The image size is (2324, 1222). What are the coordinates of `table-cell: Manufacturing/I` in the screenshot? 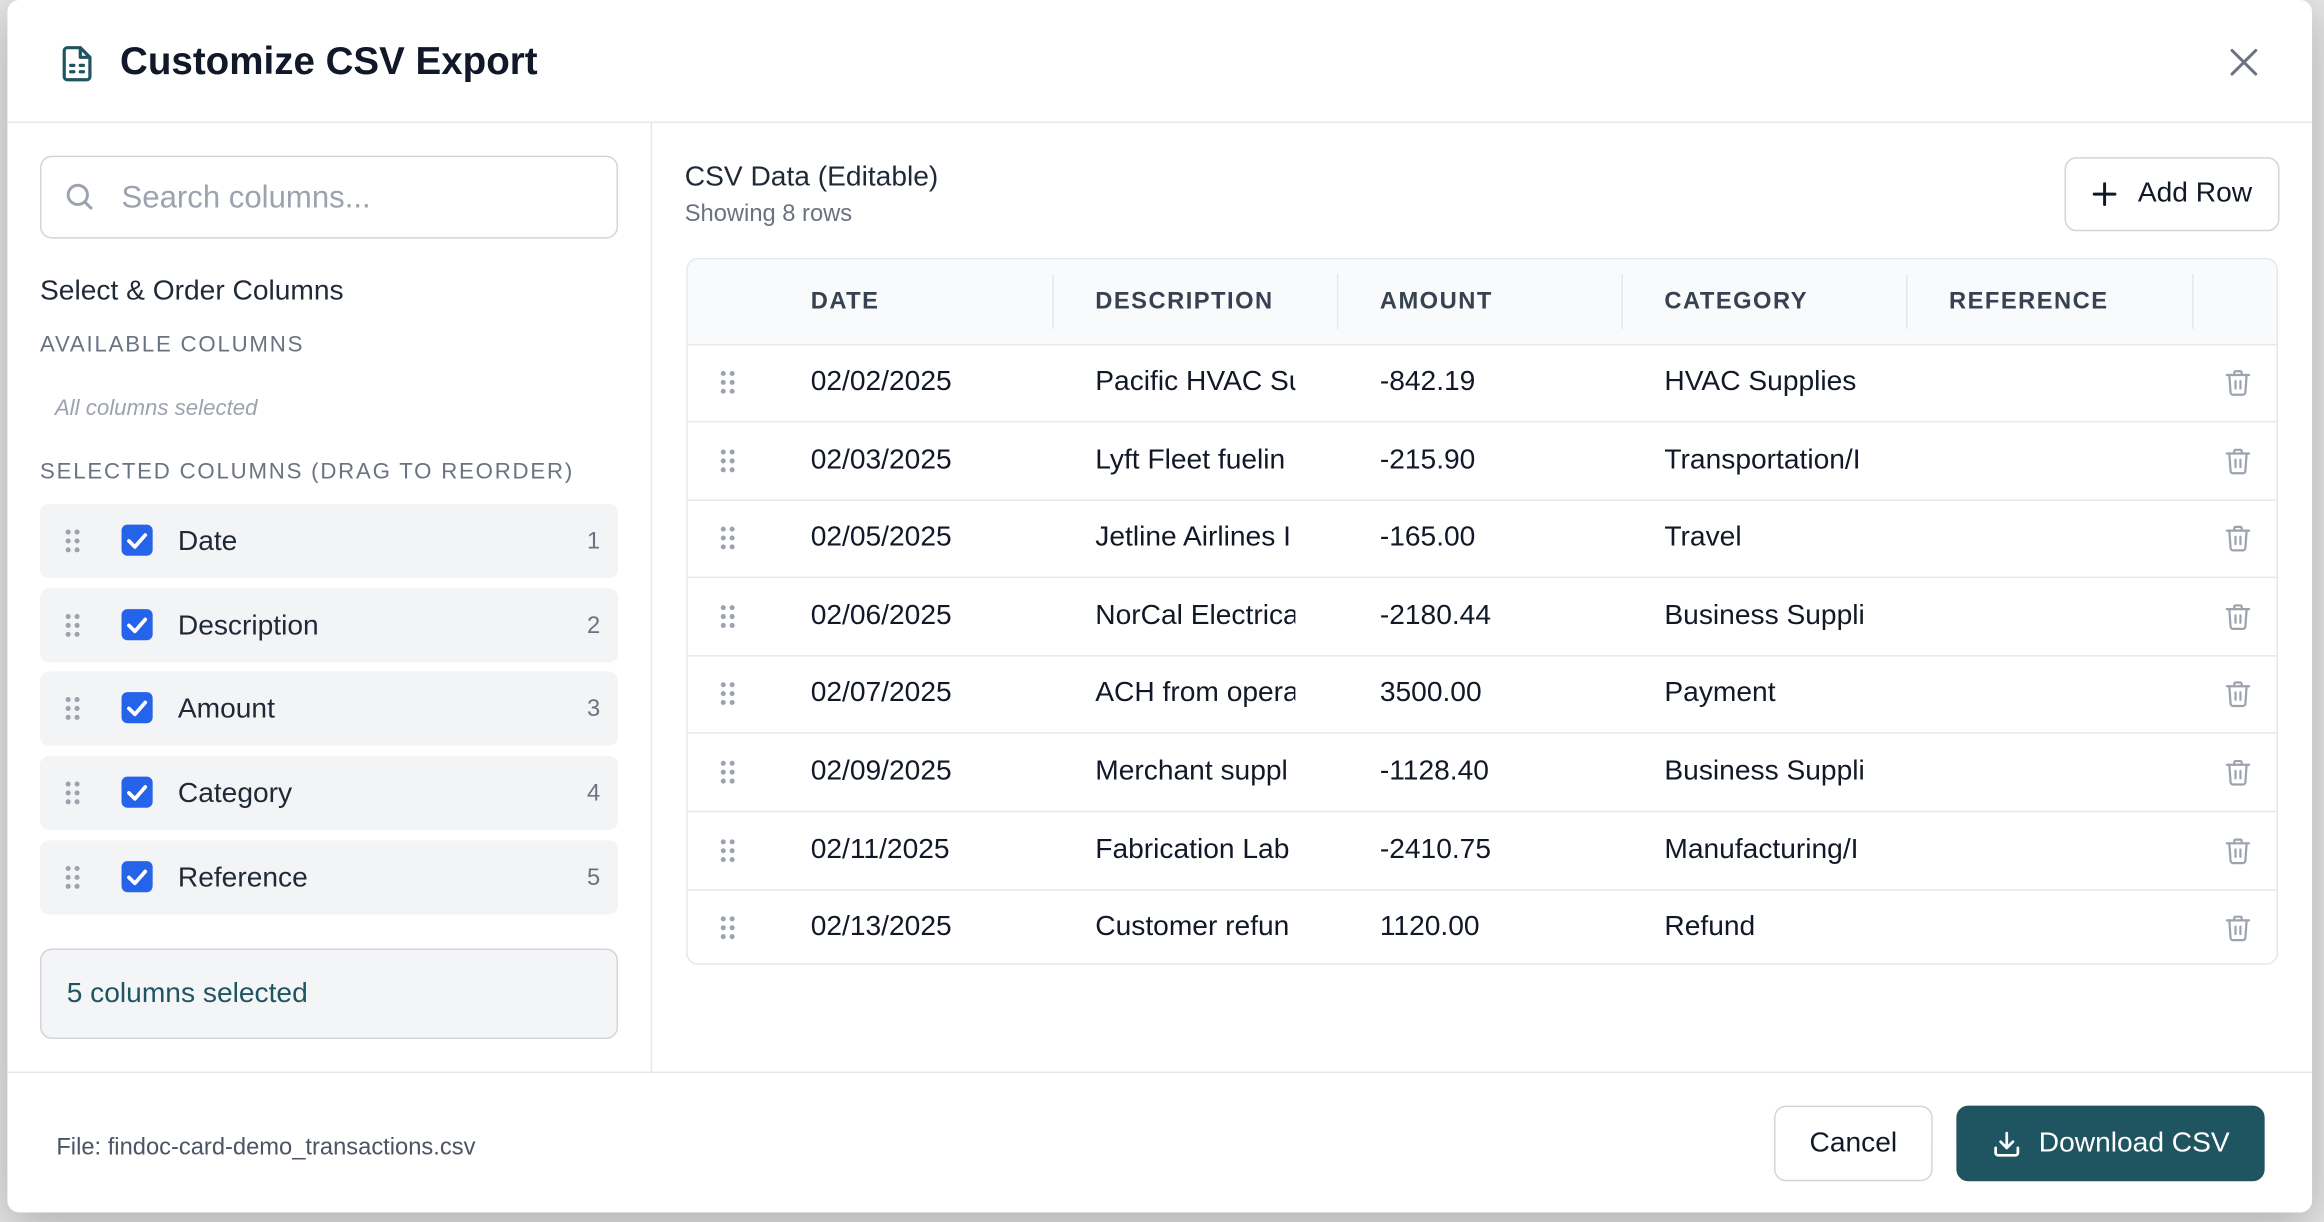 It's located at (1761, 849).